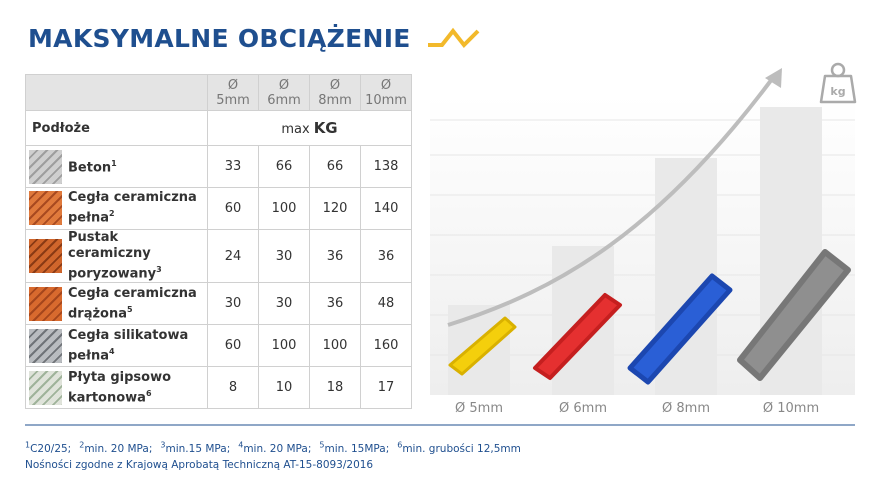  I want to click on material: Cegła silikatowa pełna4, so click(116, 346).